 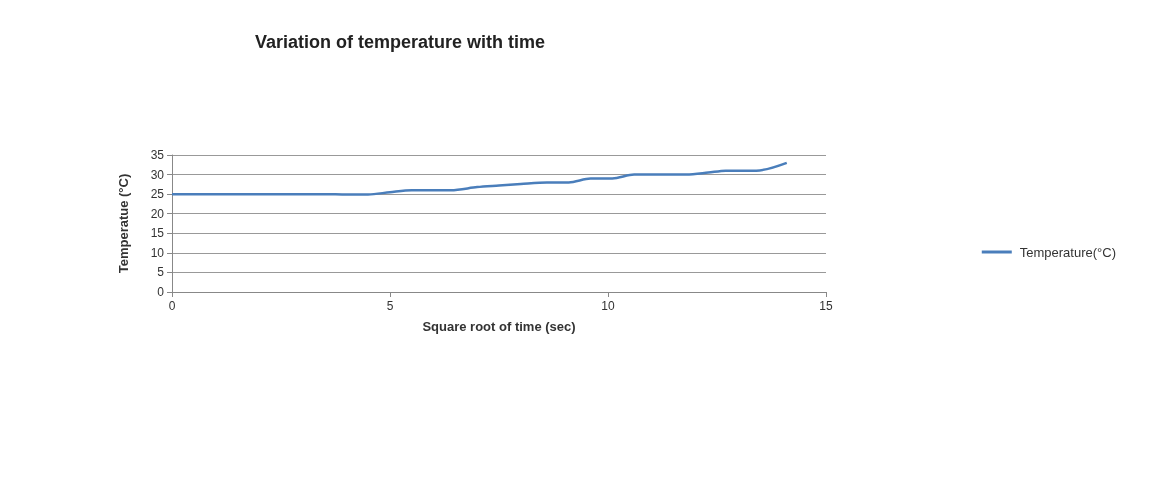 What do you see at coordinates (1068, 252) in the screenshot?
I see `legend-label: Temperature(°C)` at bounding box center [1068, 252].